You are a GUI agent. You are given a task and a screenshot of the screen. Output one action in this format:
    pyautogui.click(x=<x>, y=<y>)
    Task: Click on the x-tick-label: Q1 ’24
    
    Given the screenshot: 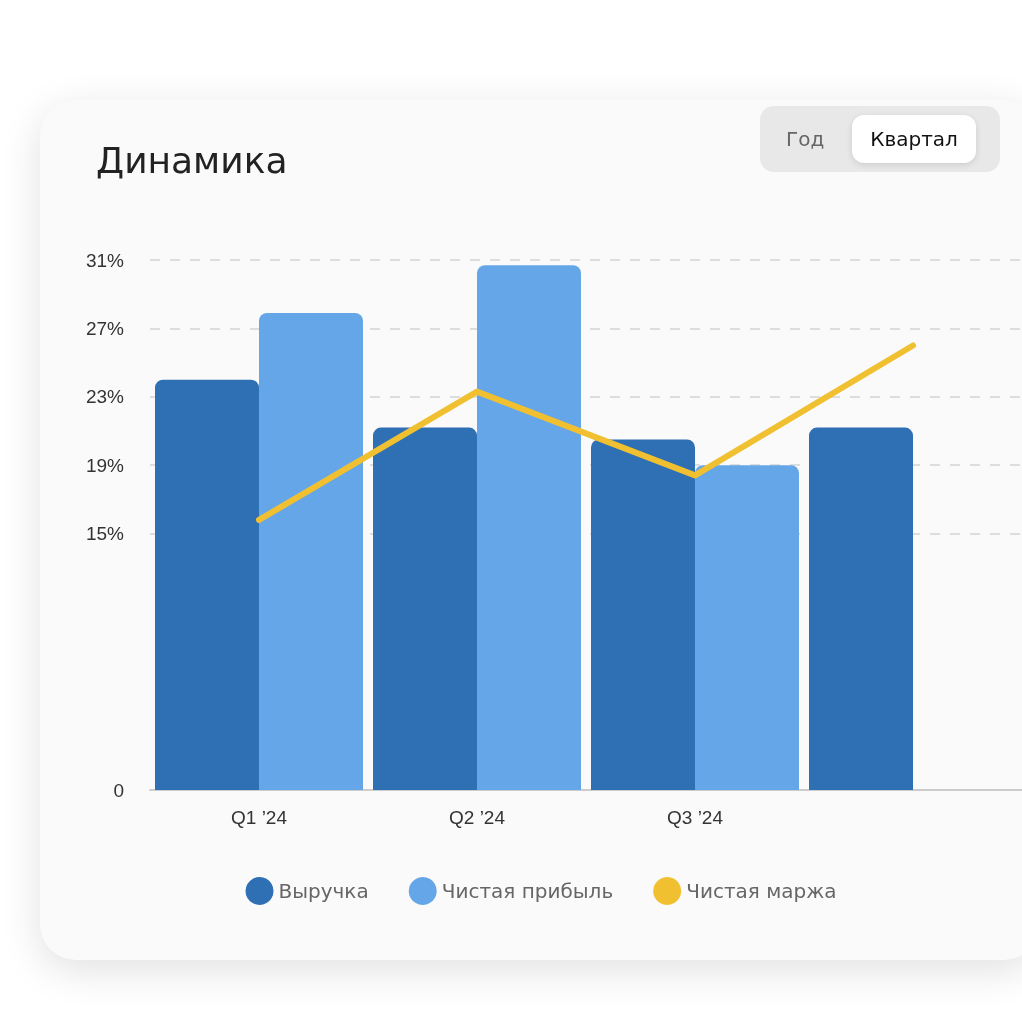 What is the action you would take?
    pyautogui.click(x=259, y=817)
    